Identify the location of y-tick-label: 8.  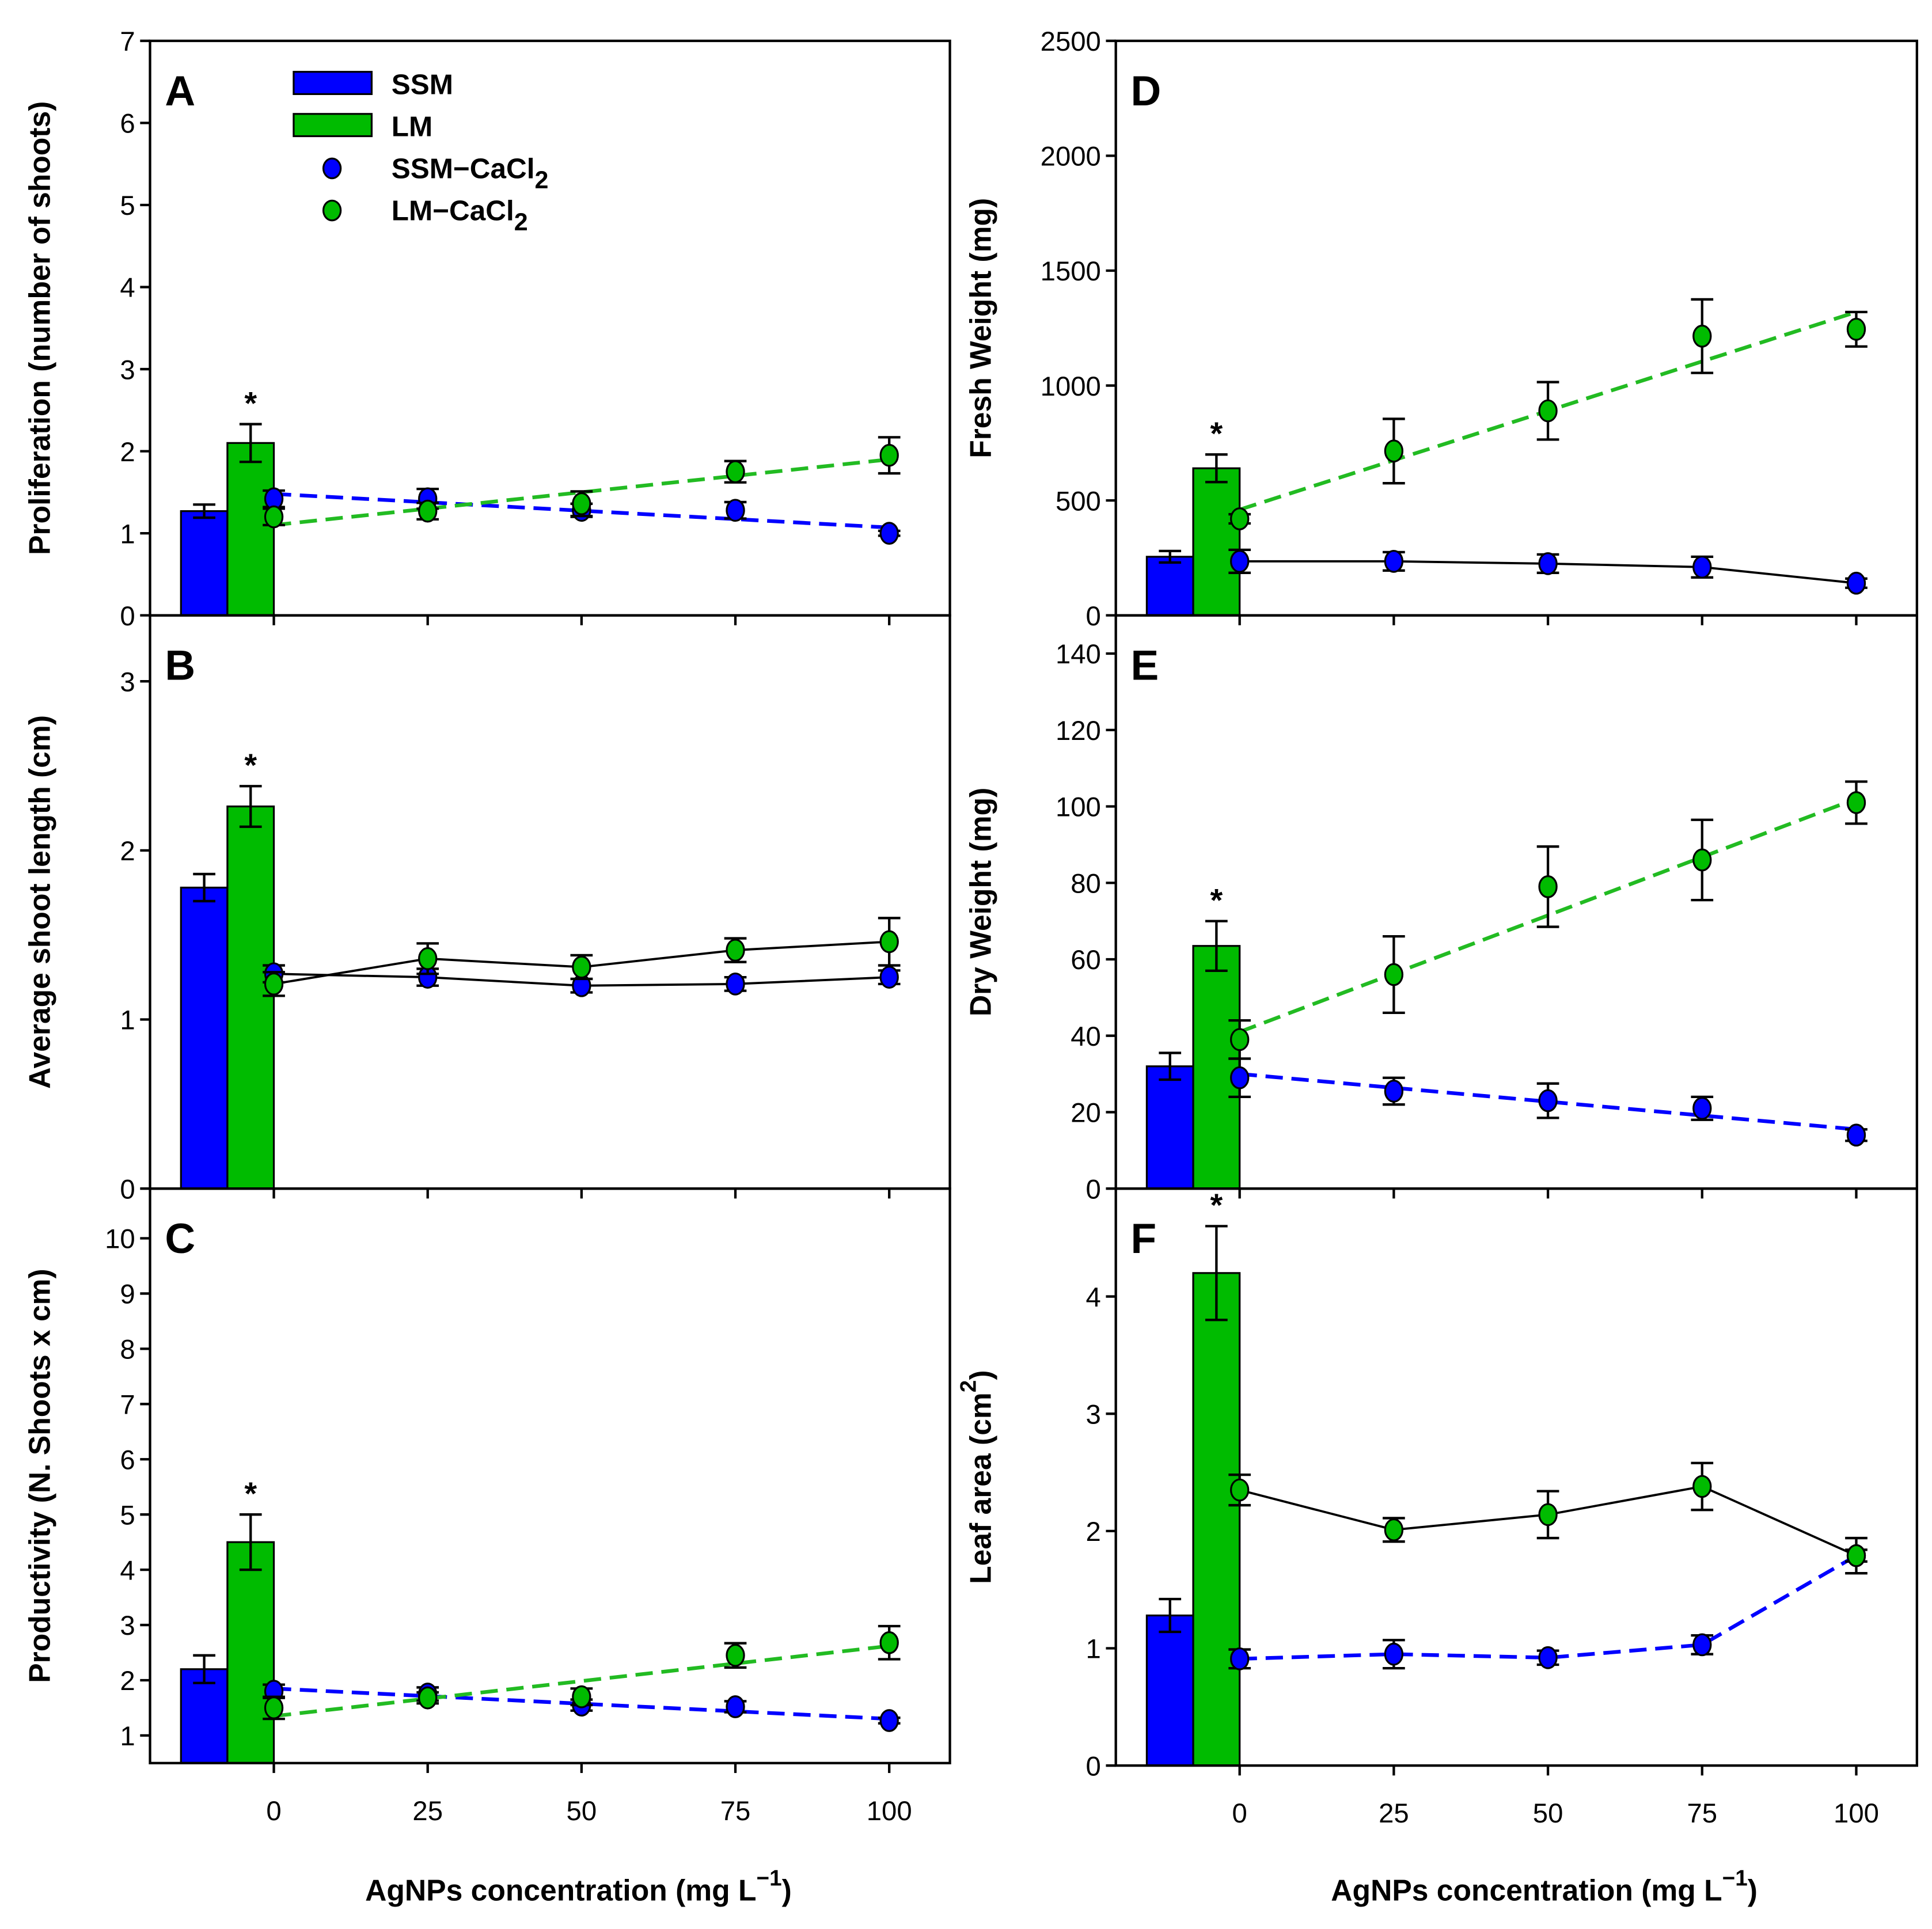
(127, 1350).